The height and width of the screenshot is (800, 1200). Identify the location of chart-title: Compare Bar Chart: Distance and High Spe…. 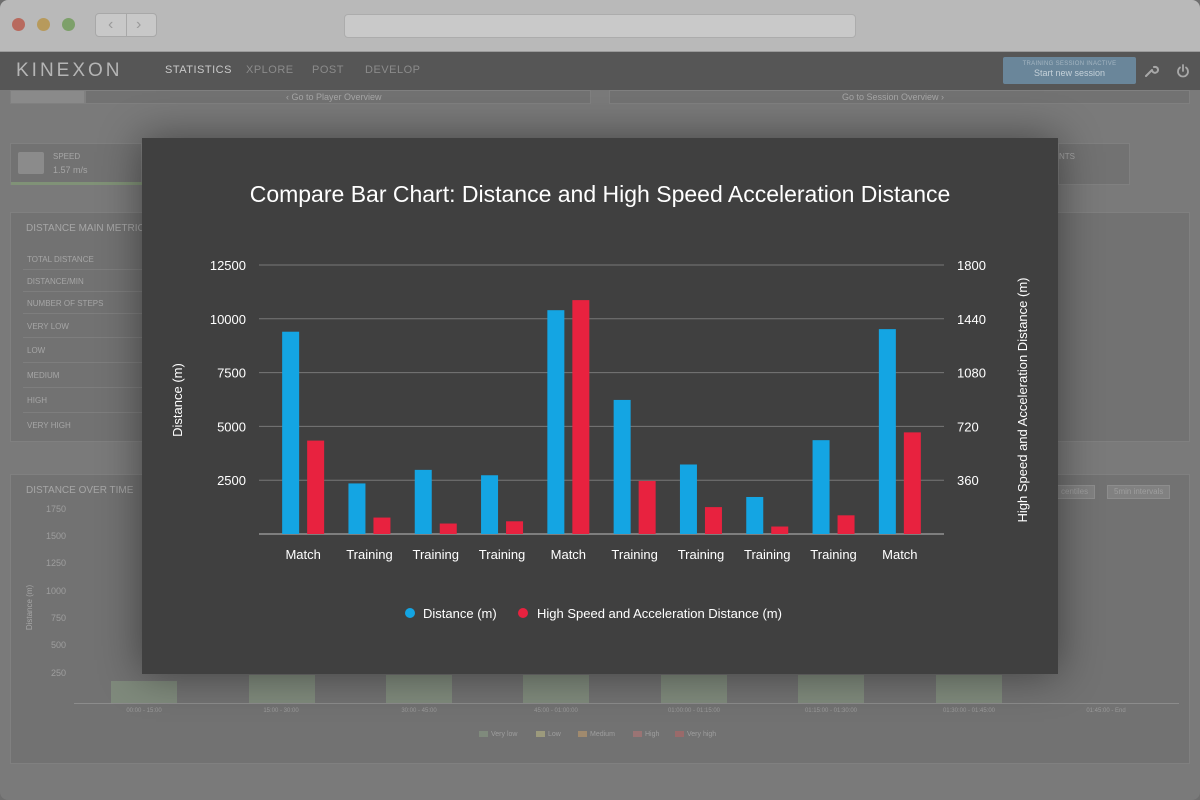
(600, 194).